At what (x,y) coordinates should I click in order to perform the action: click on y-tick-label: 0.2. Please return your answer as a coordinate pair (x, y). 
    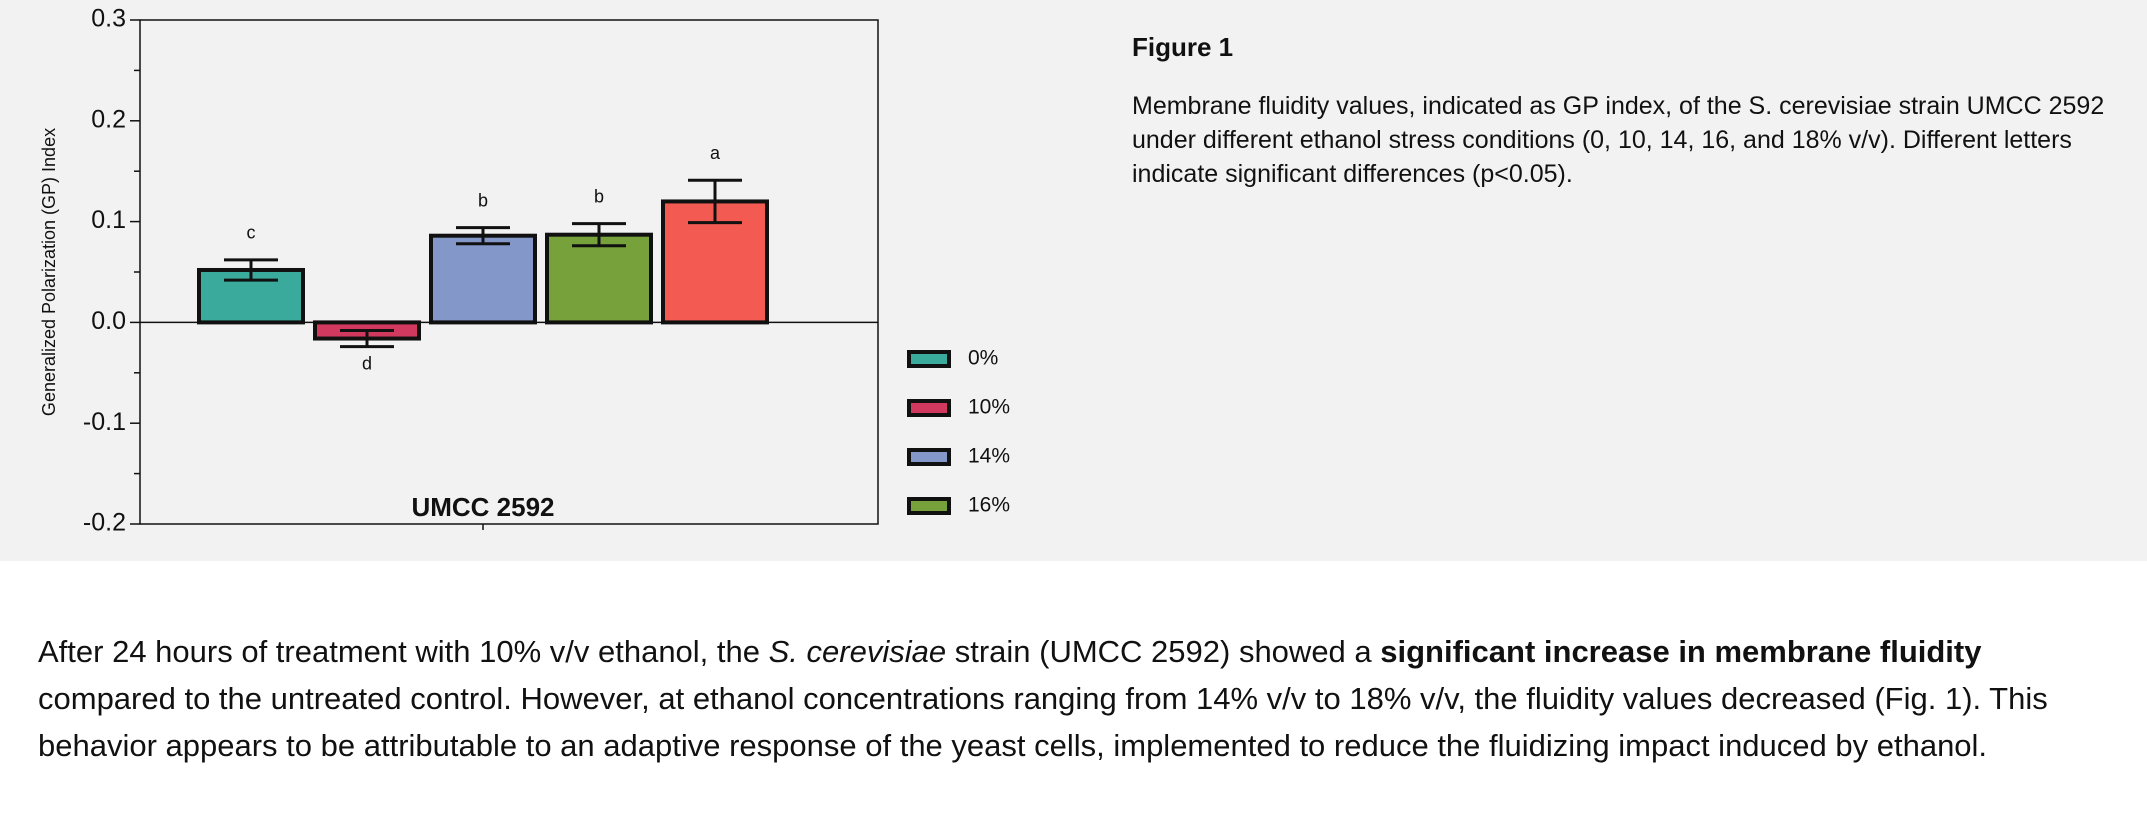
    Looking at the image, I should click on (108, 119).